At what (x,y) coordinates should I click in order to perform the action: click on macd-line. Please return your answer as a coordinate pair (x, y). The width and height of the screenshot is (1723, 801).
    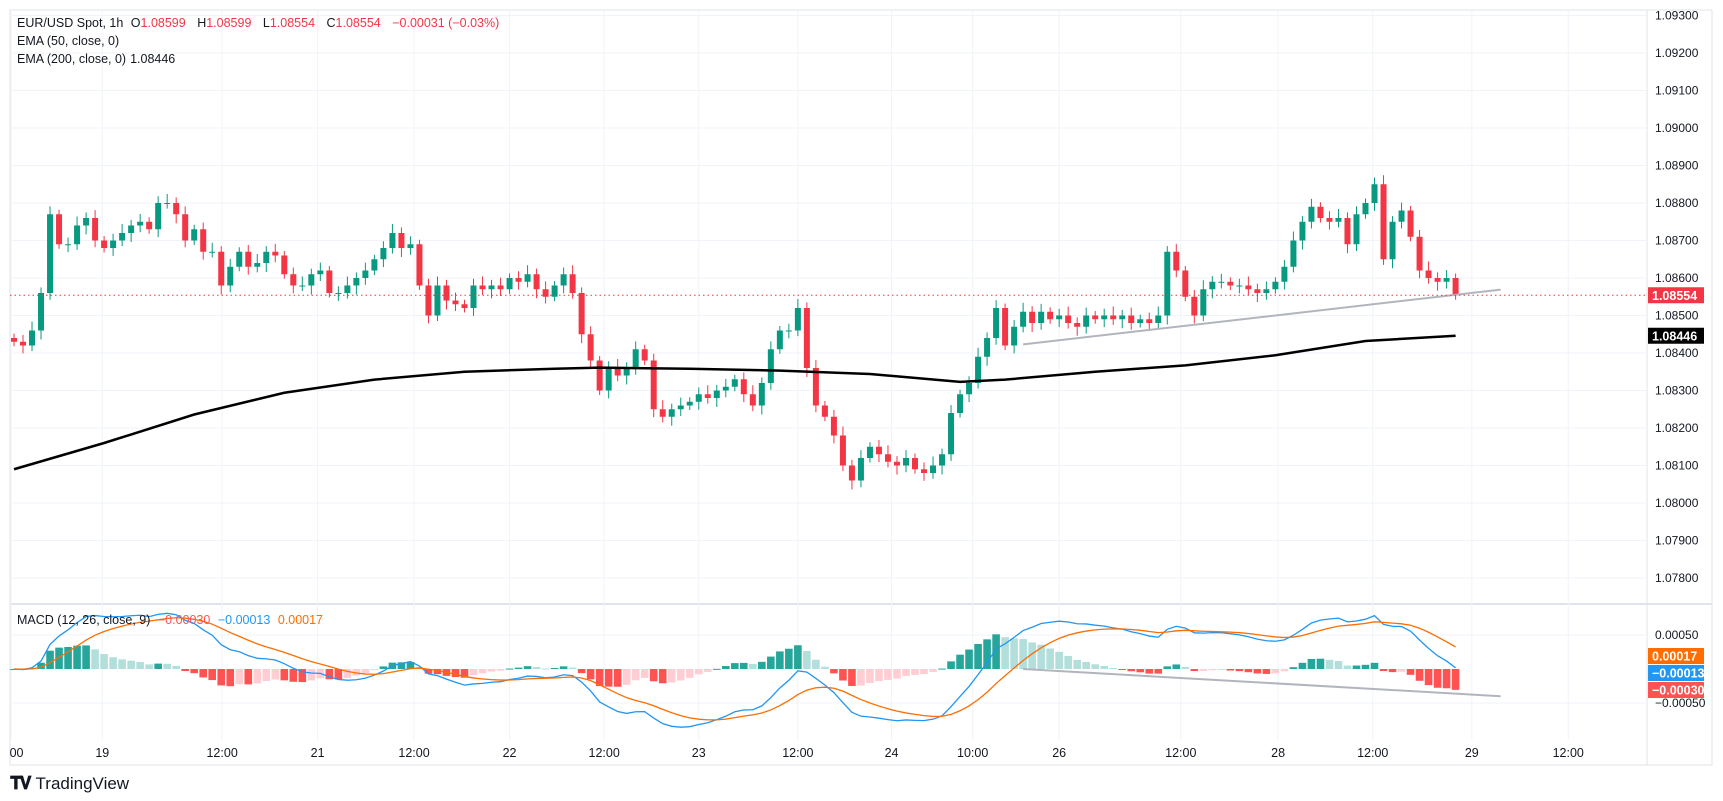
    Looking at the image, I should click on (734, 670).